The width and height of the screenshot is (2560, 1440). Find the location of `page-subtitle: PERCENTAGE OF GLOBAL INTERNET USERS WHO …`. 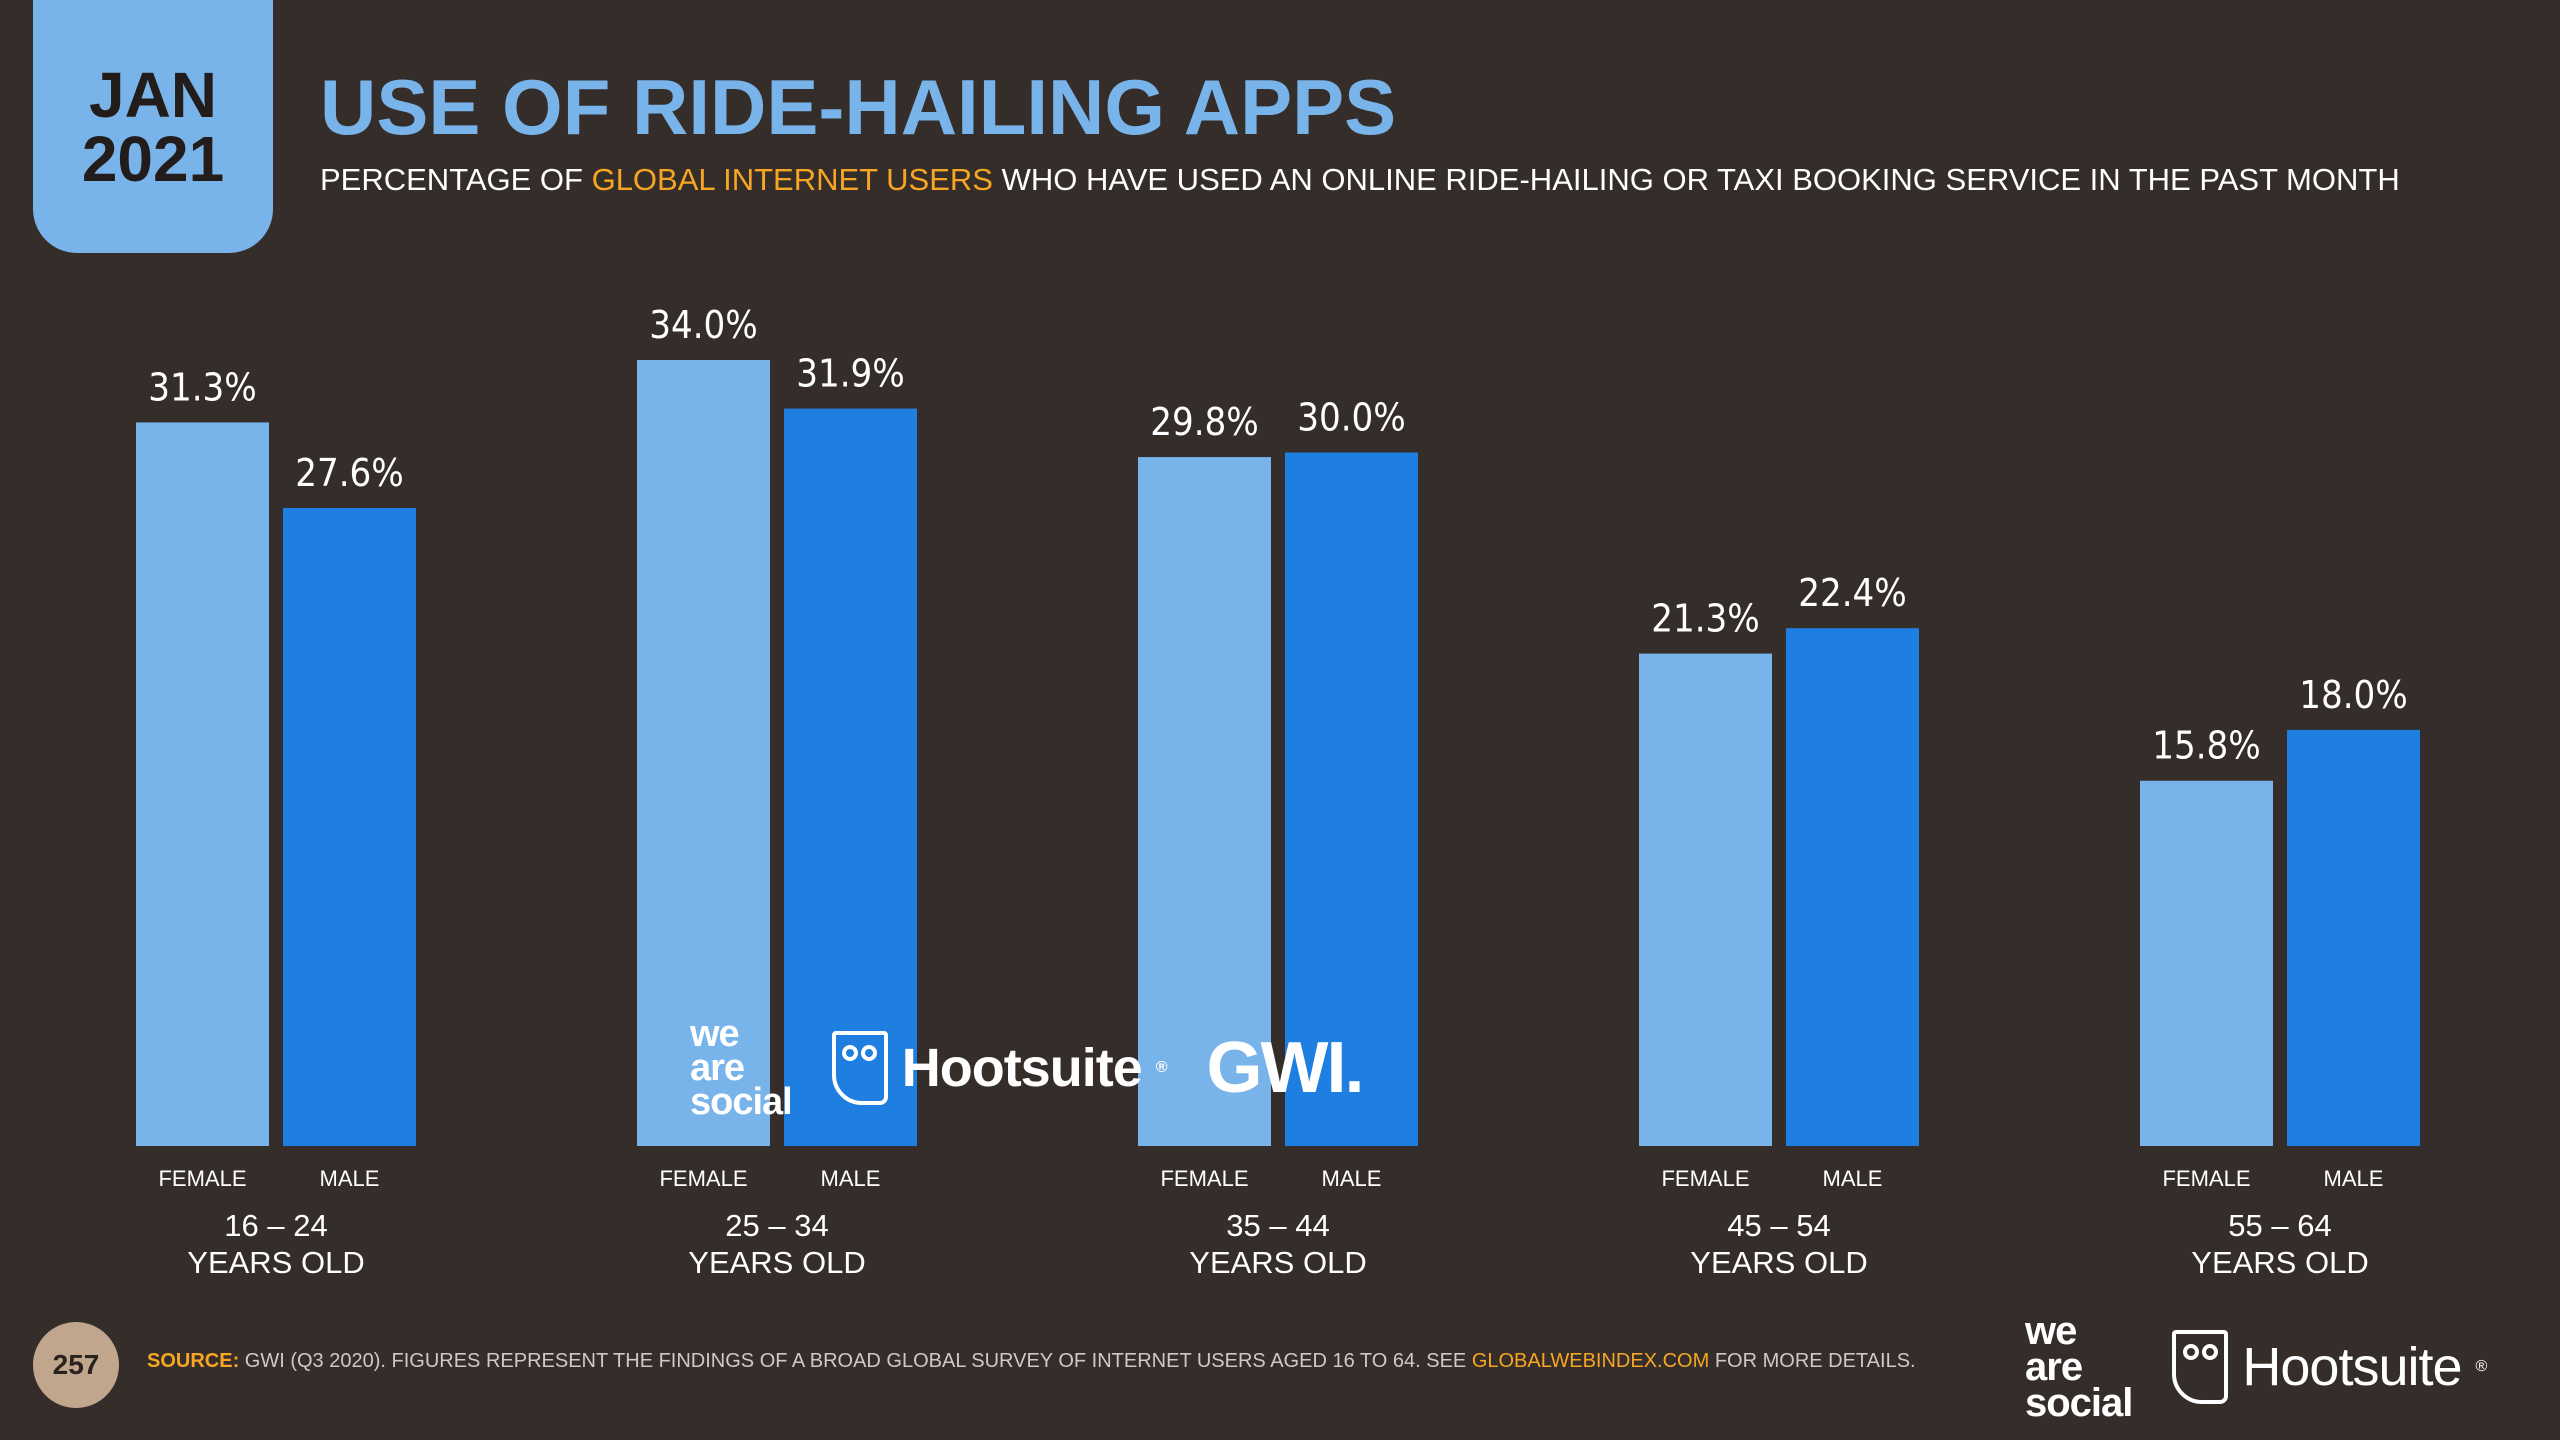

page-subtitle: PERCENTAGE OF GLOBAL INTERNET USERS WHO … is located at coordinates (1360, 180).